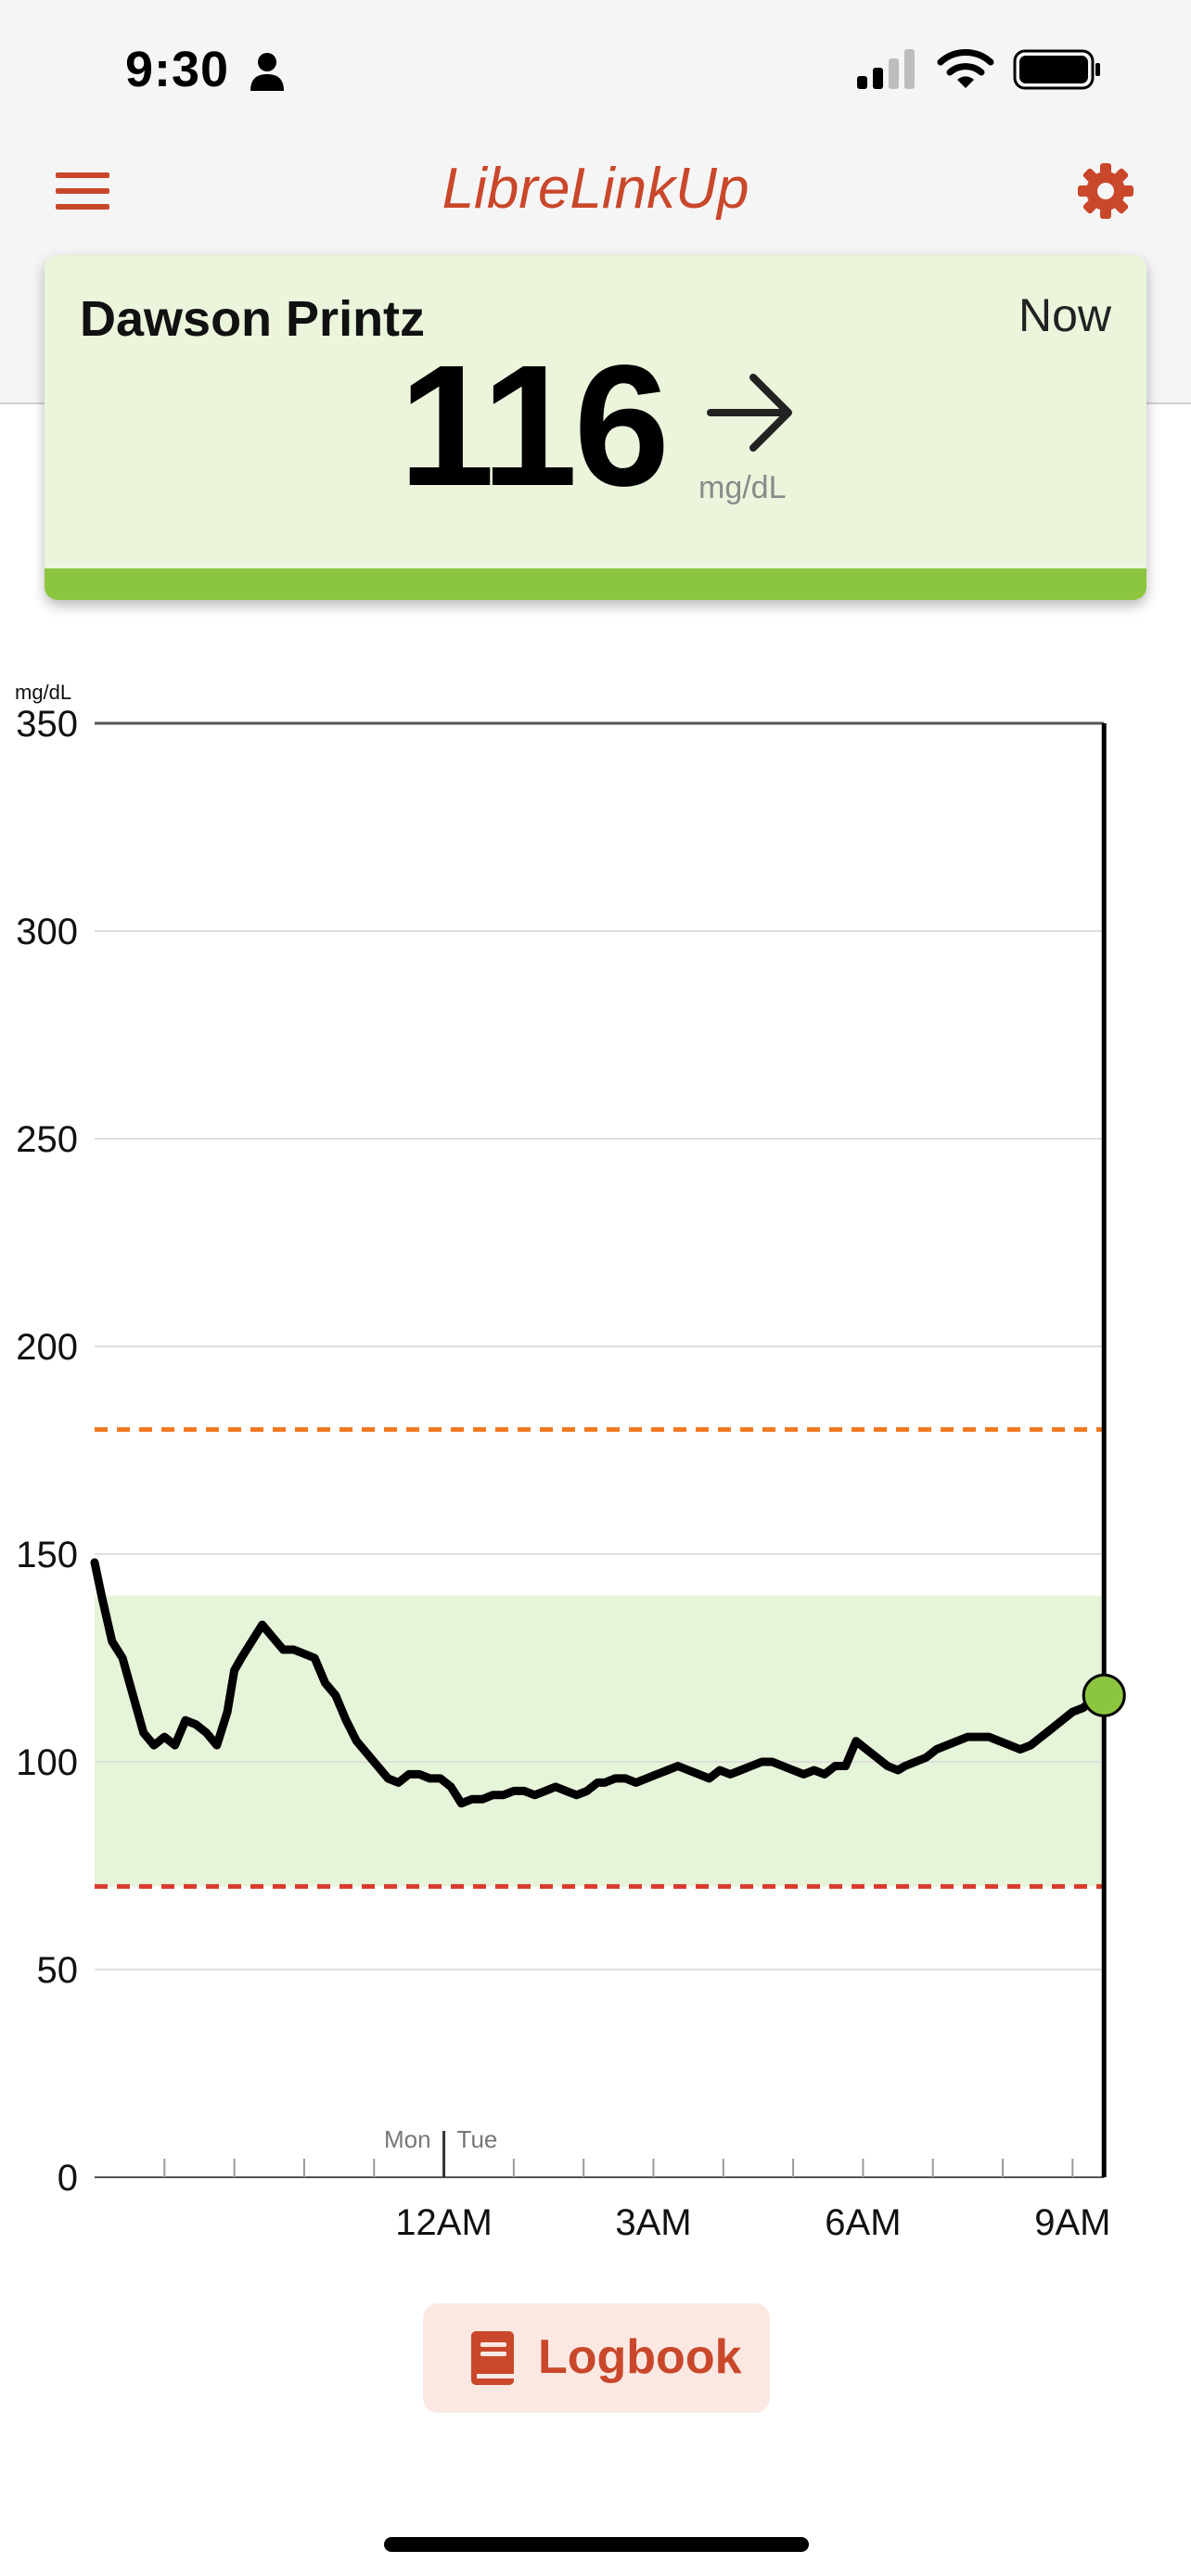 The width and height of the screenshot is (1191, 2576). What do you see at coordinates (749, 413) in the screenshot?
I see `arrow-right-icon` at bounding box center [749, 413].